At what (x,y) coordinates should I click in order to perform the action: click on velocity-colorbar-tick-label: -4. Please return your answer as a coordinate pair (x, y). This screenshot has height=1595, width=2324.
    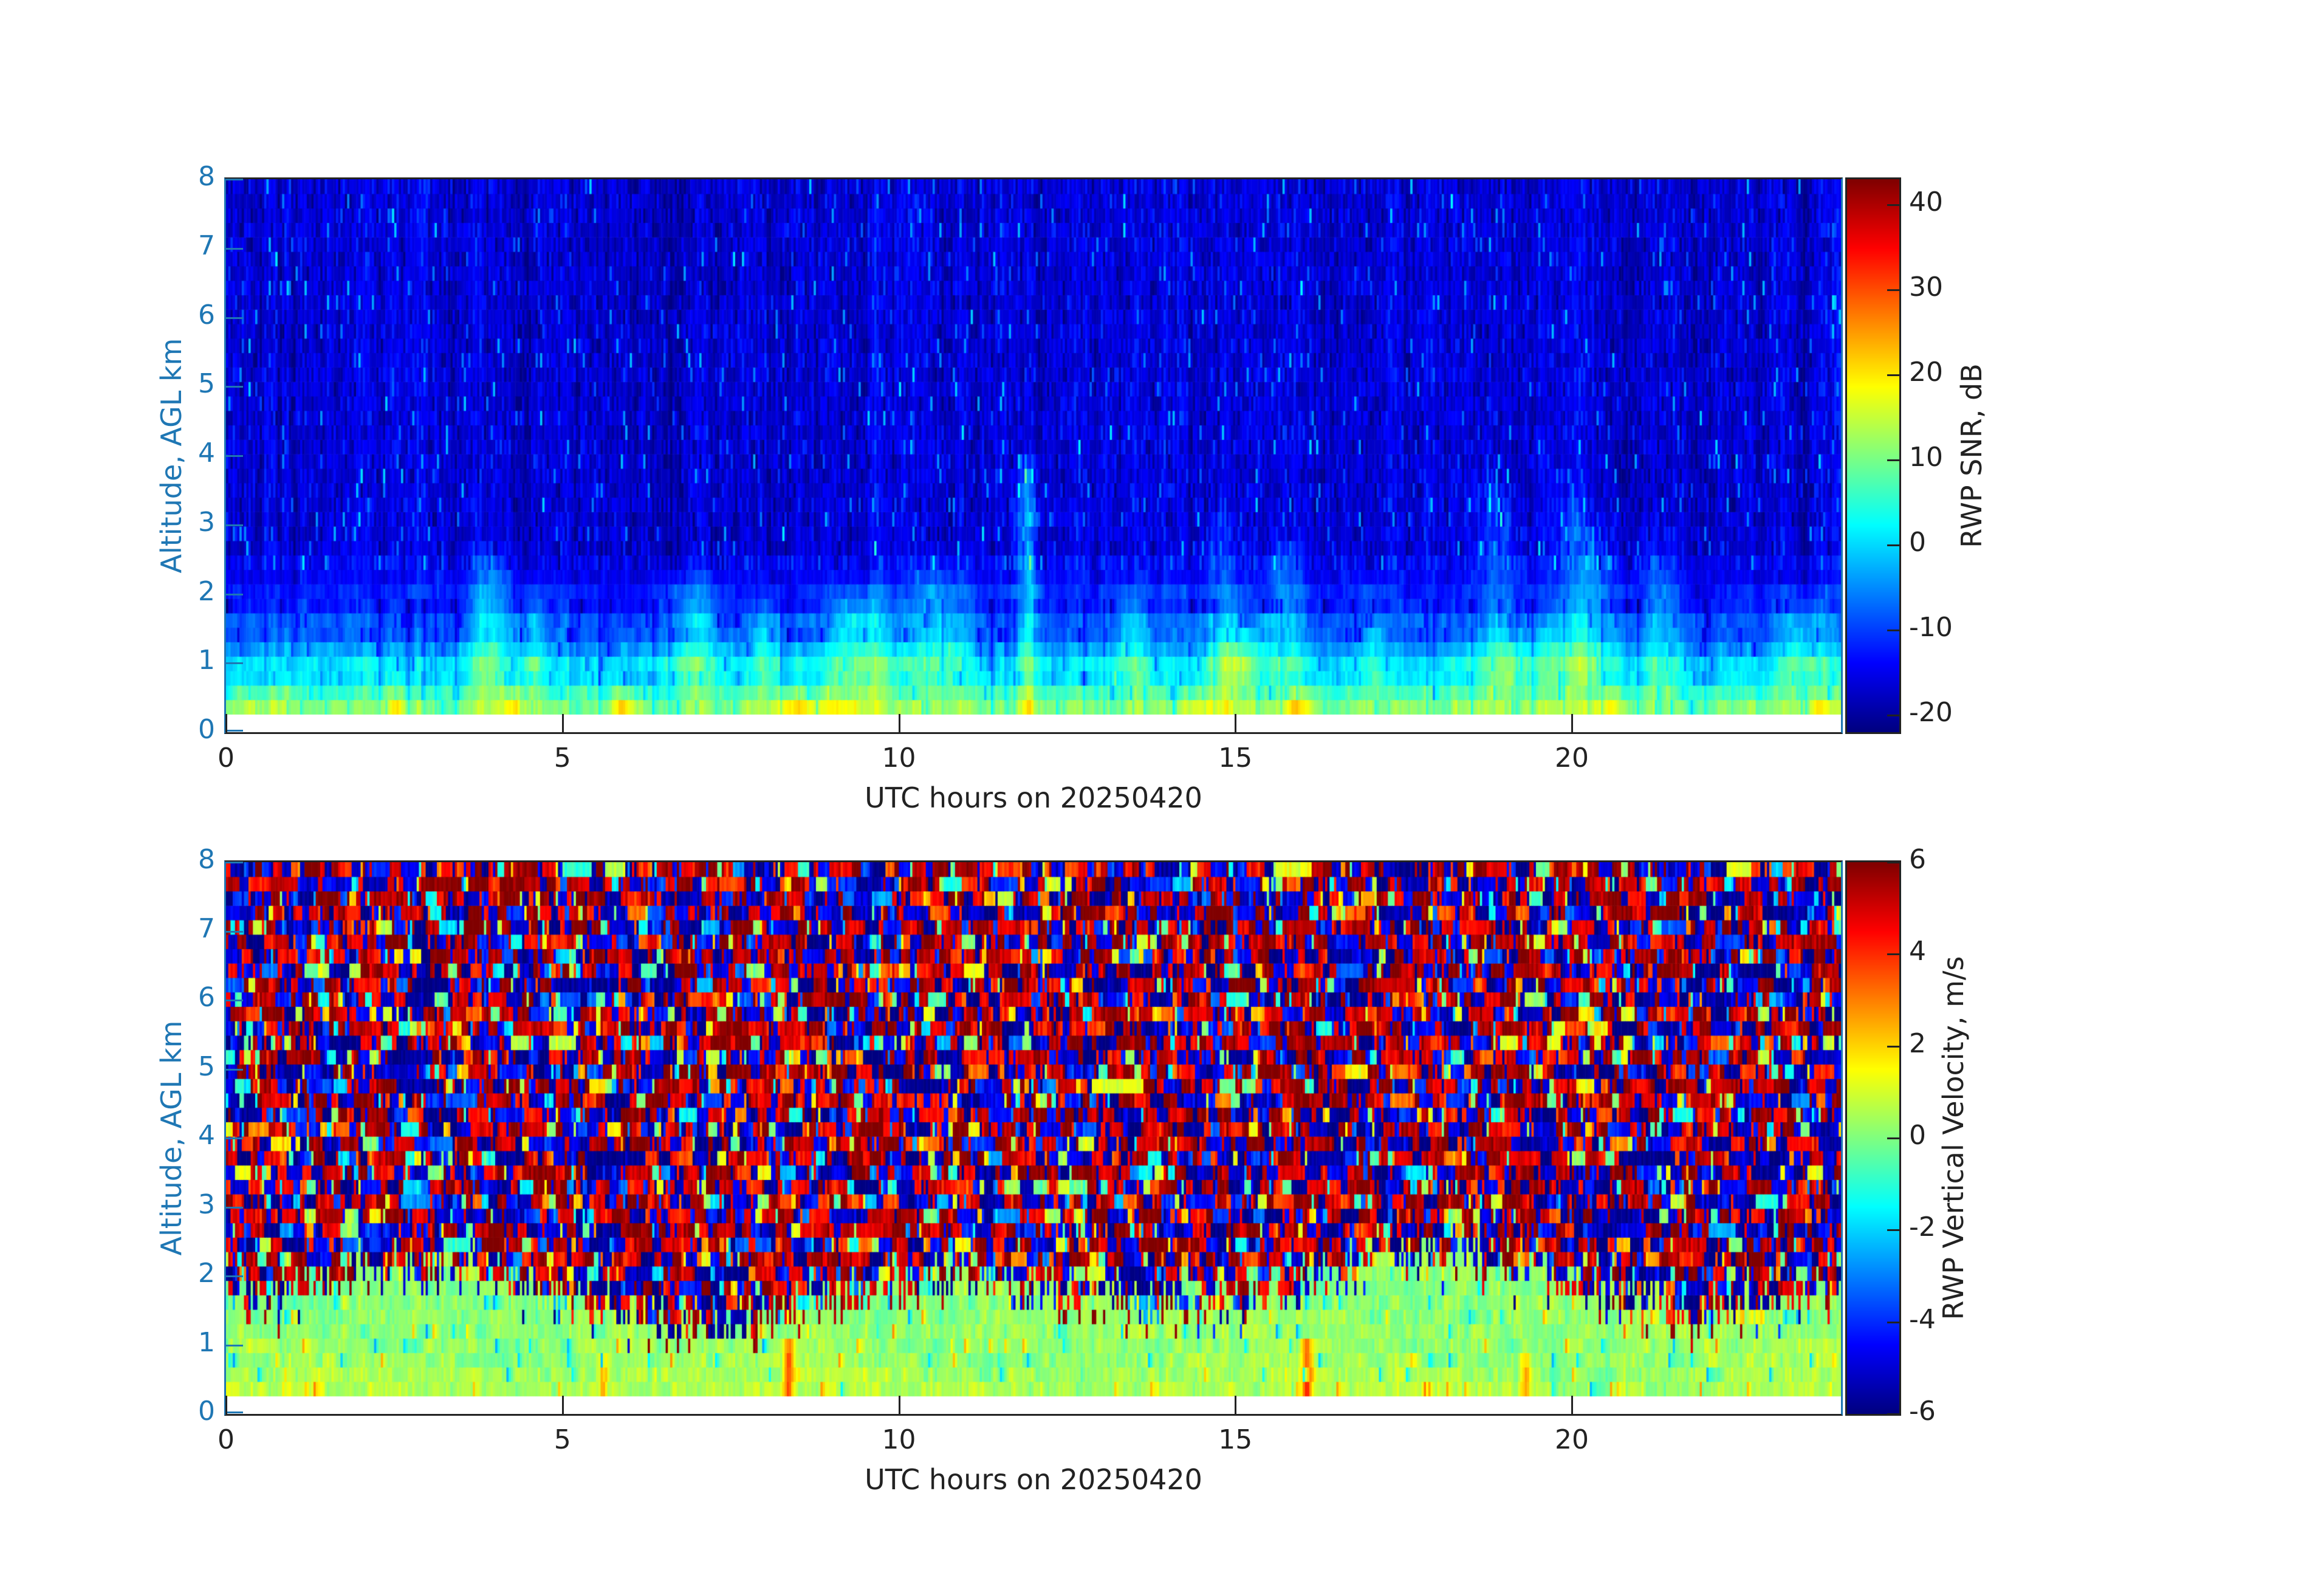
    Looking at the image, I should click on (1923, 1319).